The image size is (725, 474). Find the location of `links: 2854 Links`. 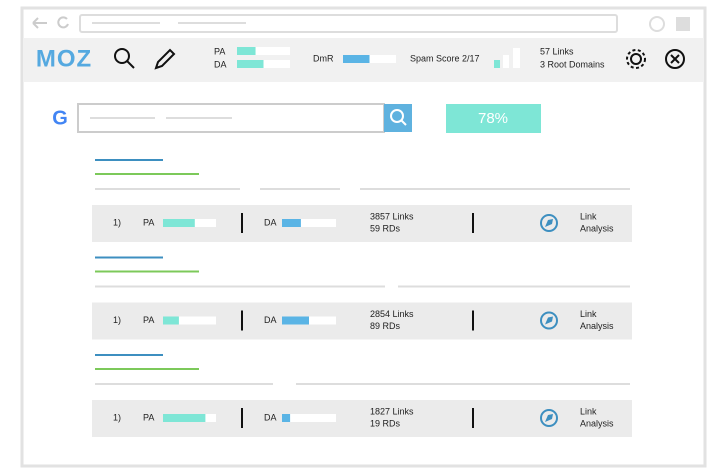

links: 2854 Links is located at coordinates (392, 314).